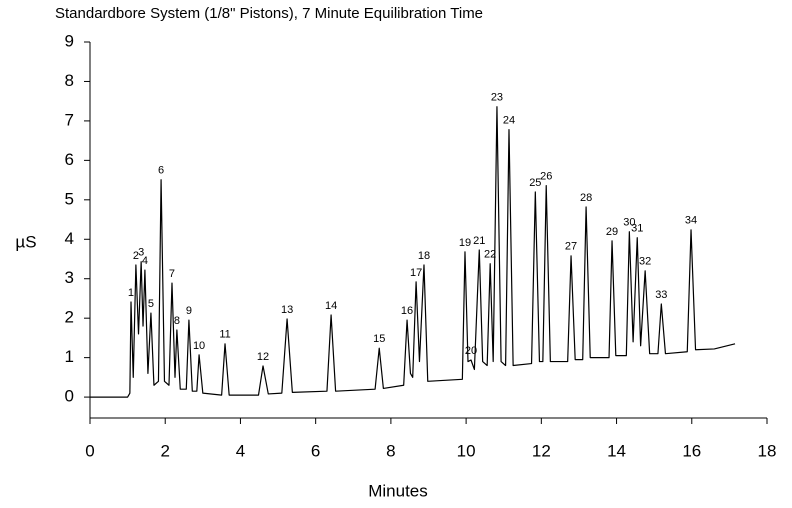 The width and height of the screenshot is (792, 508). What do you see at coordinates (767, 450) in the screenshot?
I see `x-tick-label: 18` at bounding box center [767, 450].